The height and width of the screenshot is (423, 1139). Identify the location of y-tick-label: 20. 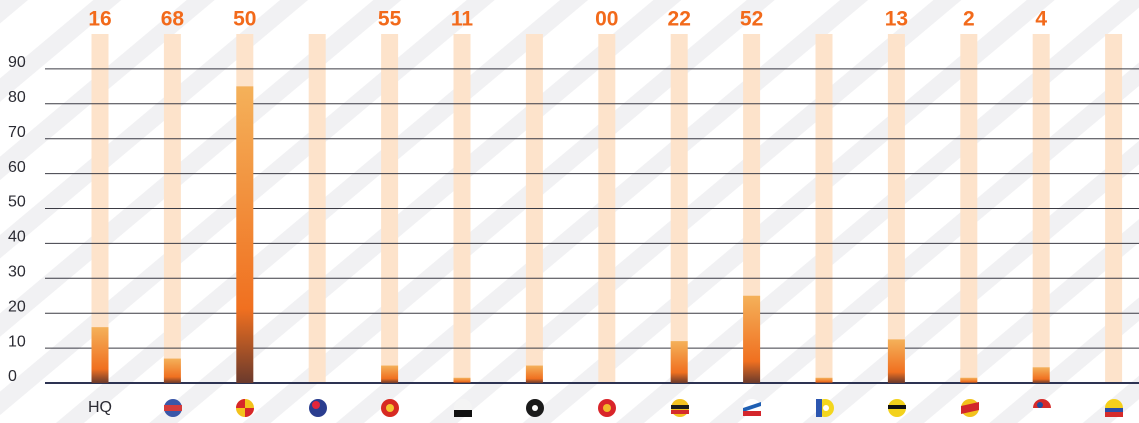
(17, 306).